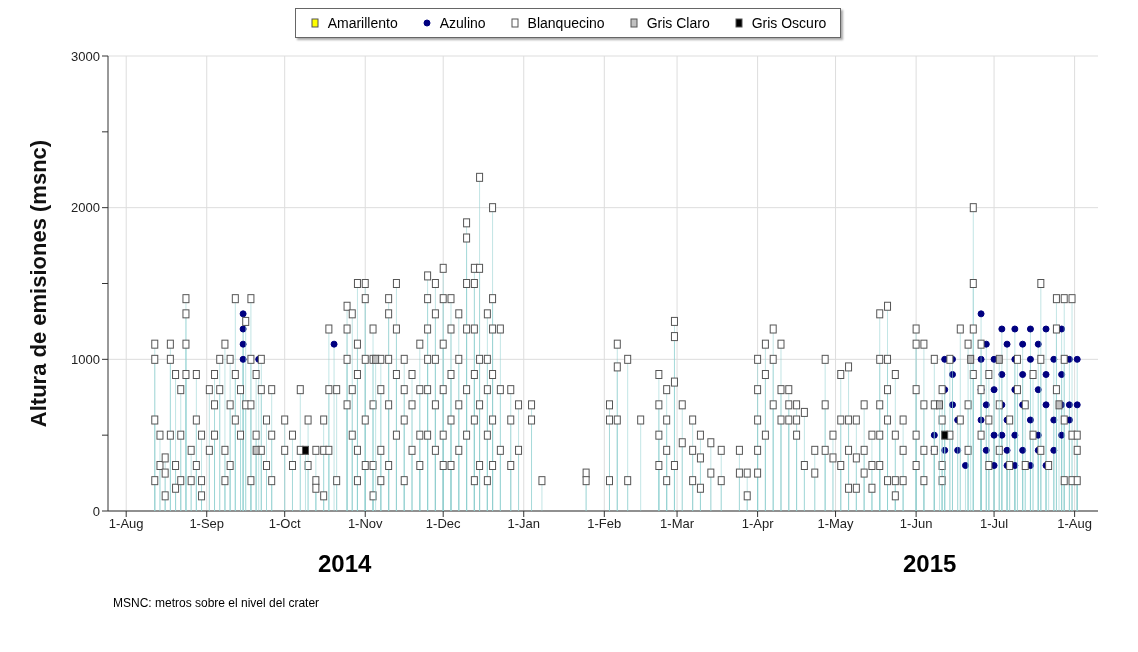  Describe the element at coordinates (994, 524) in the screenshot. I see `x-tick-label: 1-Jul` at that location.